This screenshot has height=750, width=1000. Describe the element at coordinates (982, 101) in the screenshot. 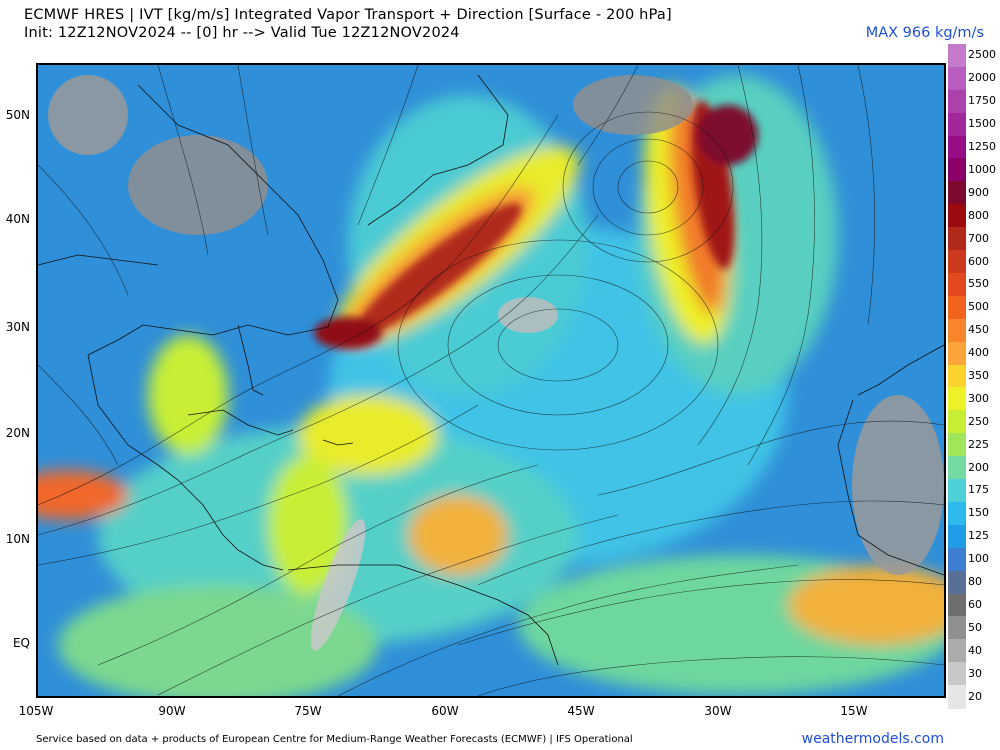

I see `colorbar-level-label: 1750` at that location.